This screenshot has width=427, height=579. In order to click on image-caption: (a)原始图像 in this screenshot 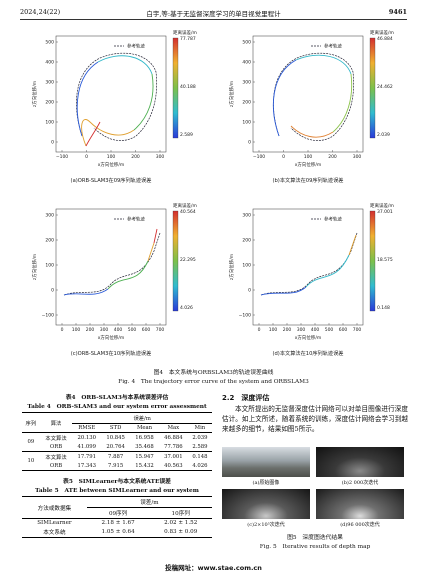, I will do `click(266, 483)`.